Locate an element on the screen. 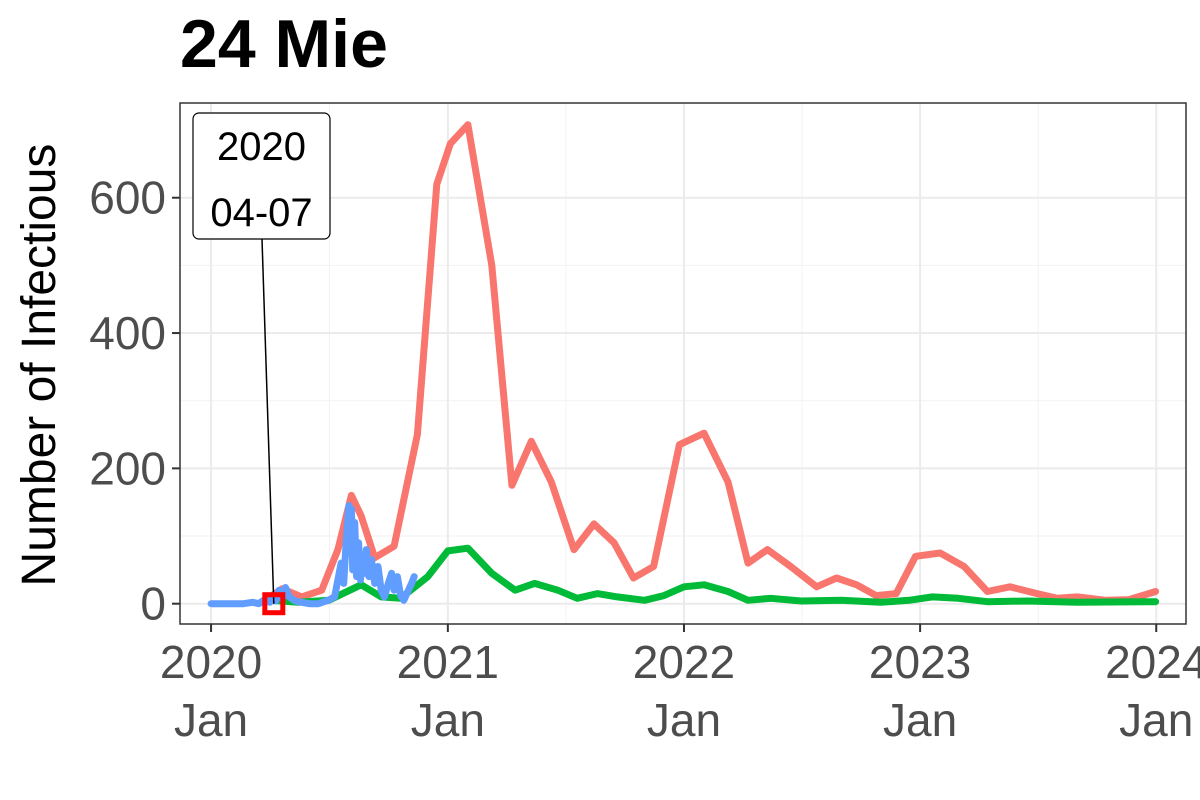 The height and width of the screenshot is (800, 1200). chart-title: 24 Mie is located at coordinates (284, 44).